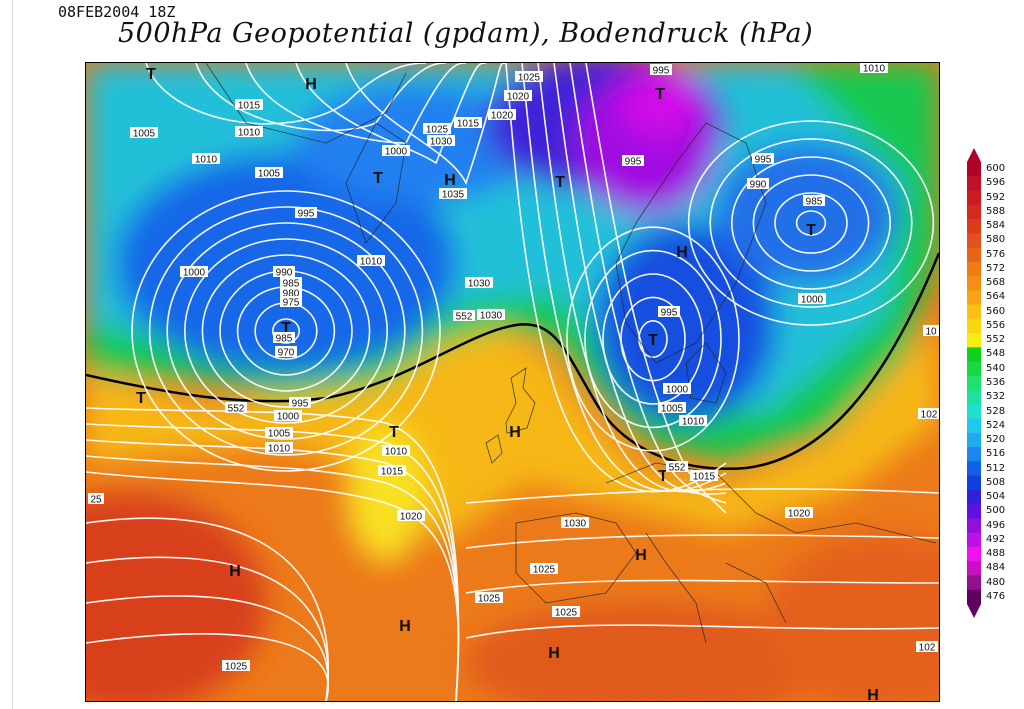  What do you see at coordinates (996, 382) in the screenshot?
I see `colorbar-label: 536` at bounding box center [996, 382].